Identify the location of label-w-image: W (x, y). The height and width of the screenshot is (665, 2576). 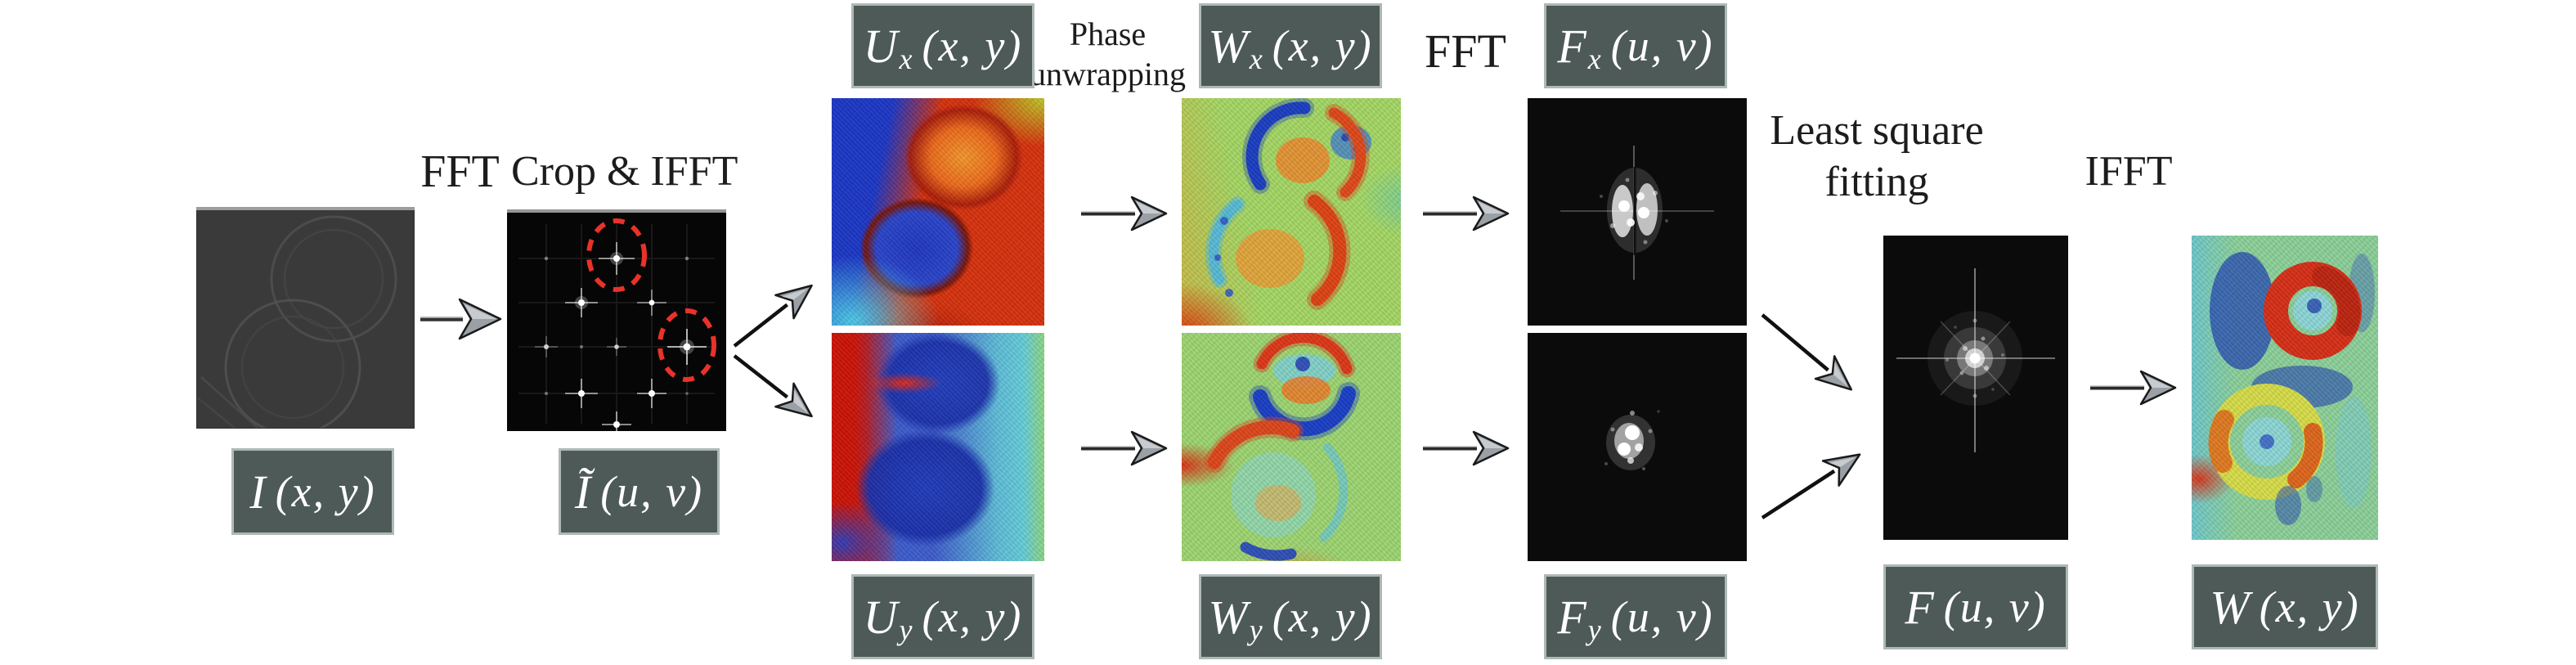
(2285, 606).